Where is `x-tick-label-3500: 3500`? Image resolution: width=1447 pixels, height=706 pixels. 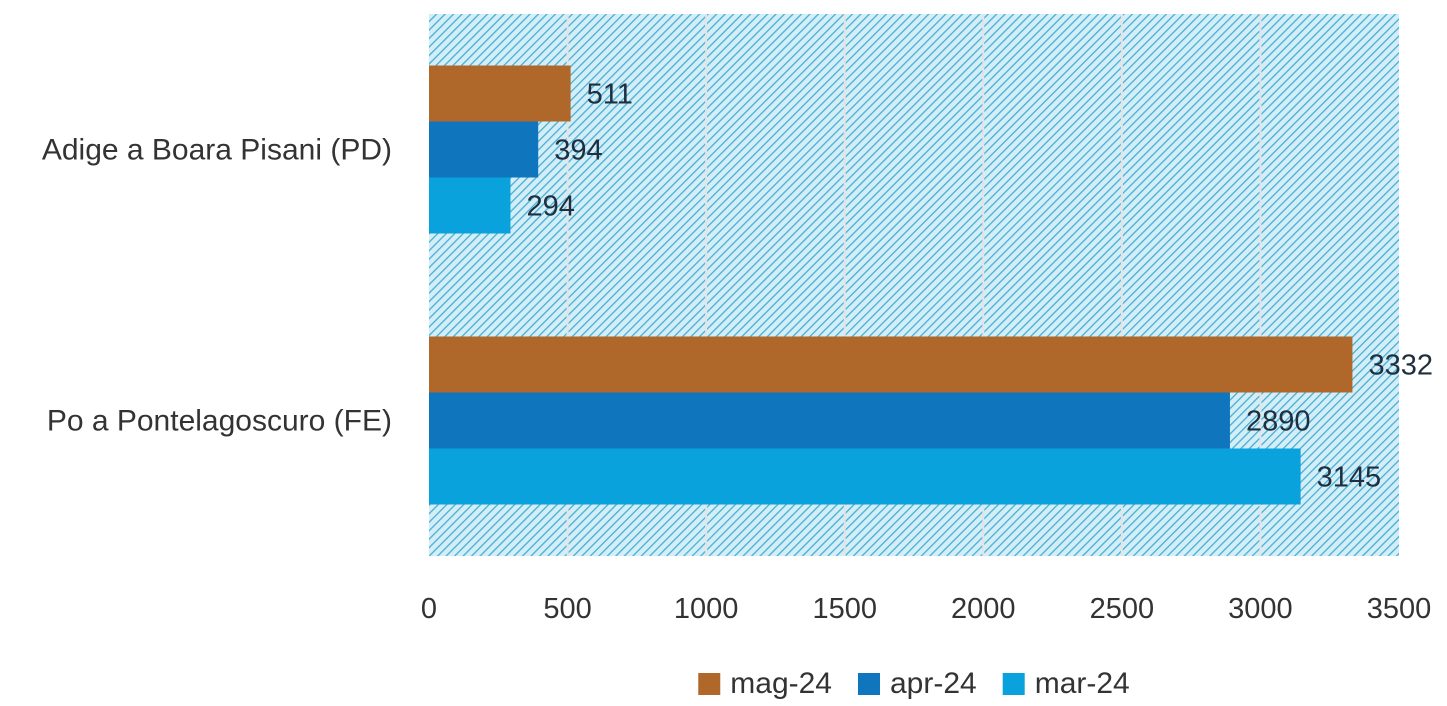
x-tick-label-3500: 3500 is located at coordinates (1399, 609).